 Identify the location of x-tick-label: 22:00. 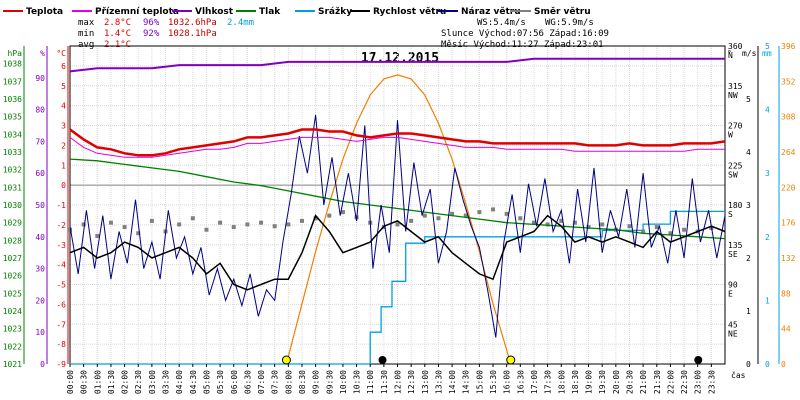
(670, 382).